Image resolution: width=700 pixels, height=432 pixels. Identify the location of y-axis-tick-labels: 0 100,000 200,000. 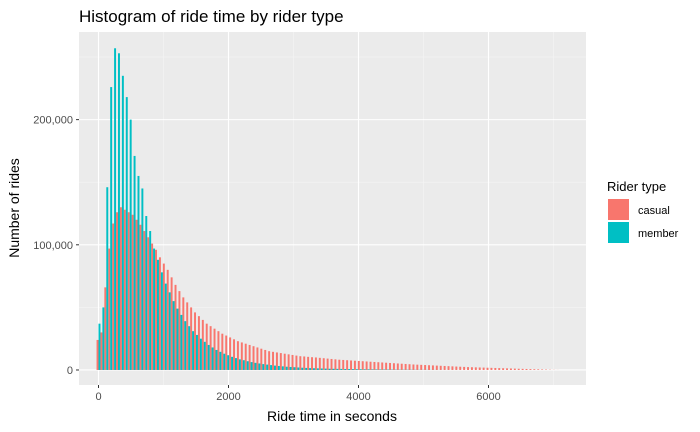
(53, 246).